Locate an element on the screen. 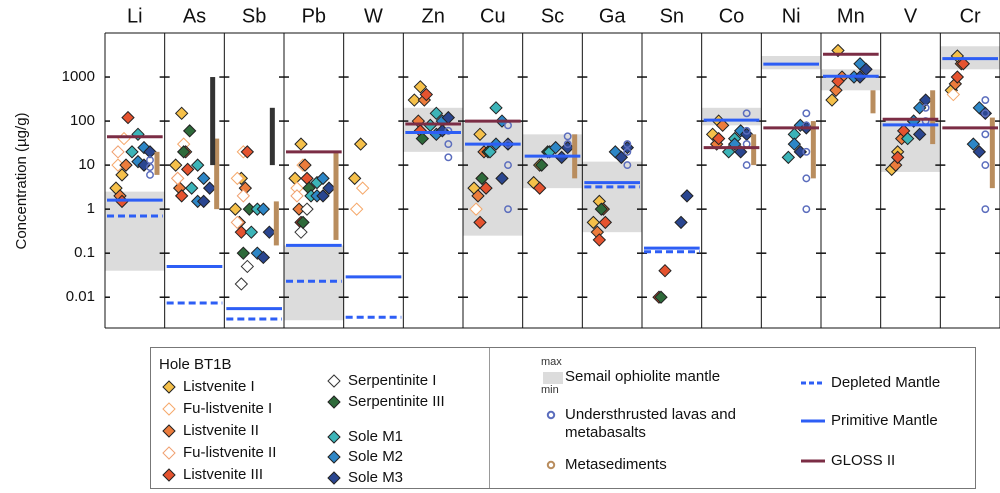 Image resolution: width=1000 pixels, height=493 pixels. legend-label: Listvenite III is located at coordinates (223, 474).